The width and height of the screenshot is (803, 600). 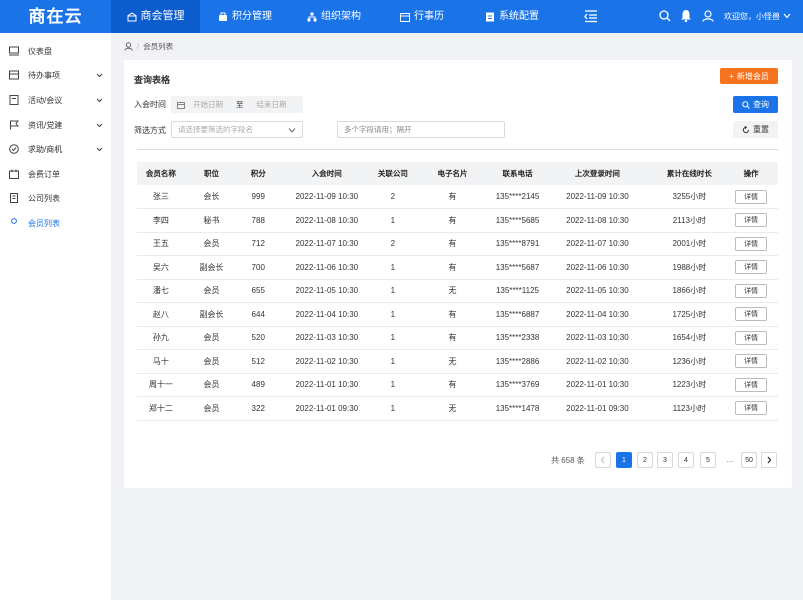 What do you see at coordinates (258, 361) in the screenshot?
I see `table-cell: 512` at bounding box center [258, 361].